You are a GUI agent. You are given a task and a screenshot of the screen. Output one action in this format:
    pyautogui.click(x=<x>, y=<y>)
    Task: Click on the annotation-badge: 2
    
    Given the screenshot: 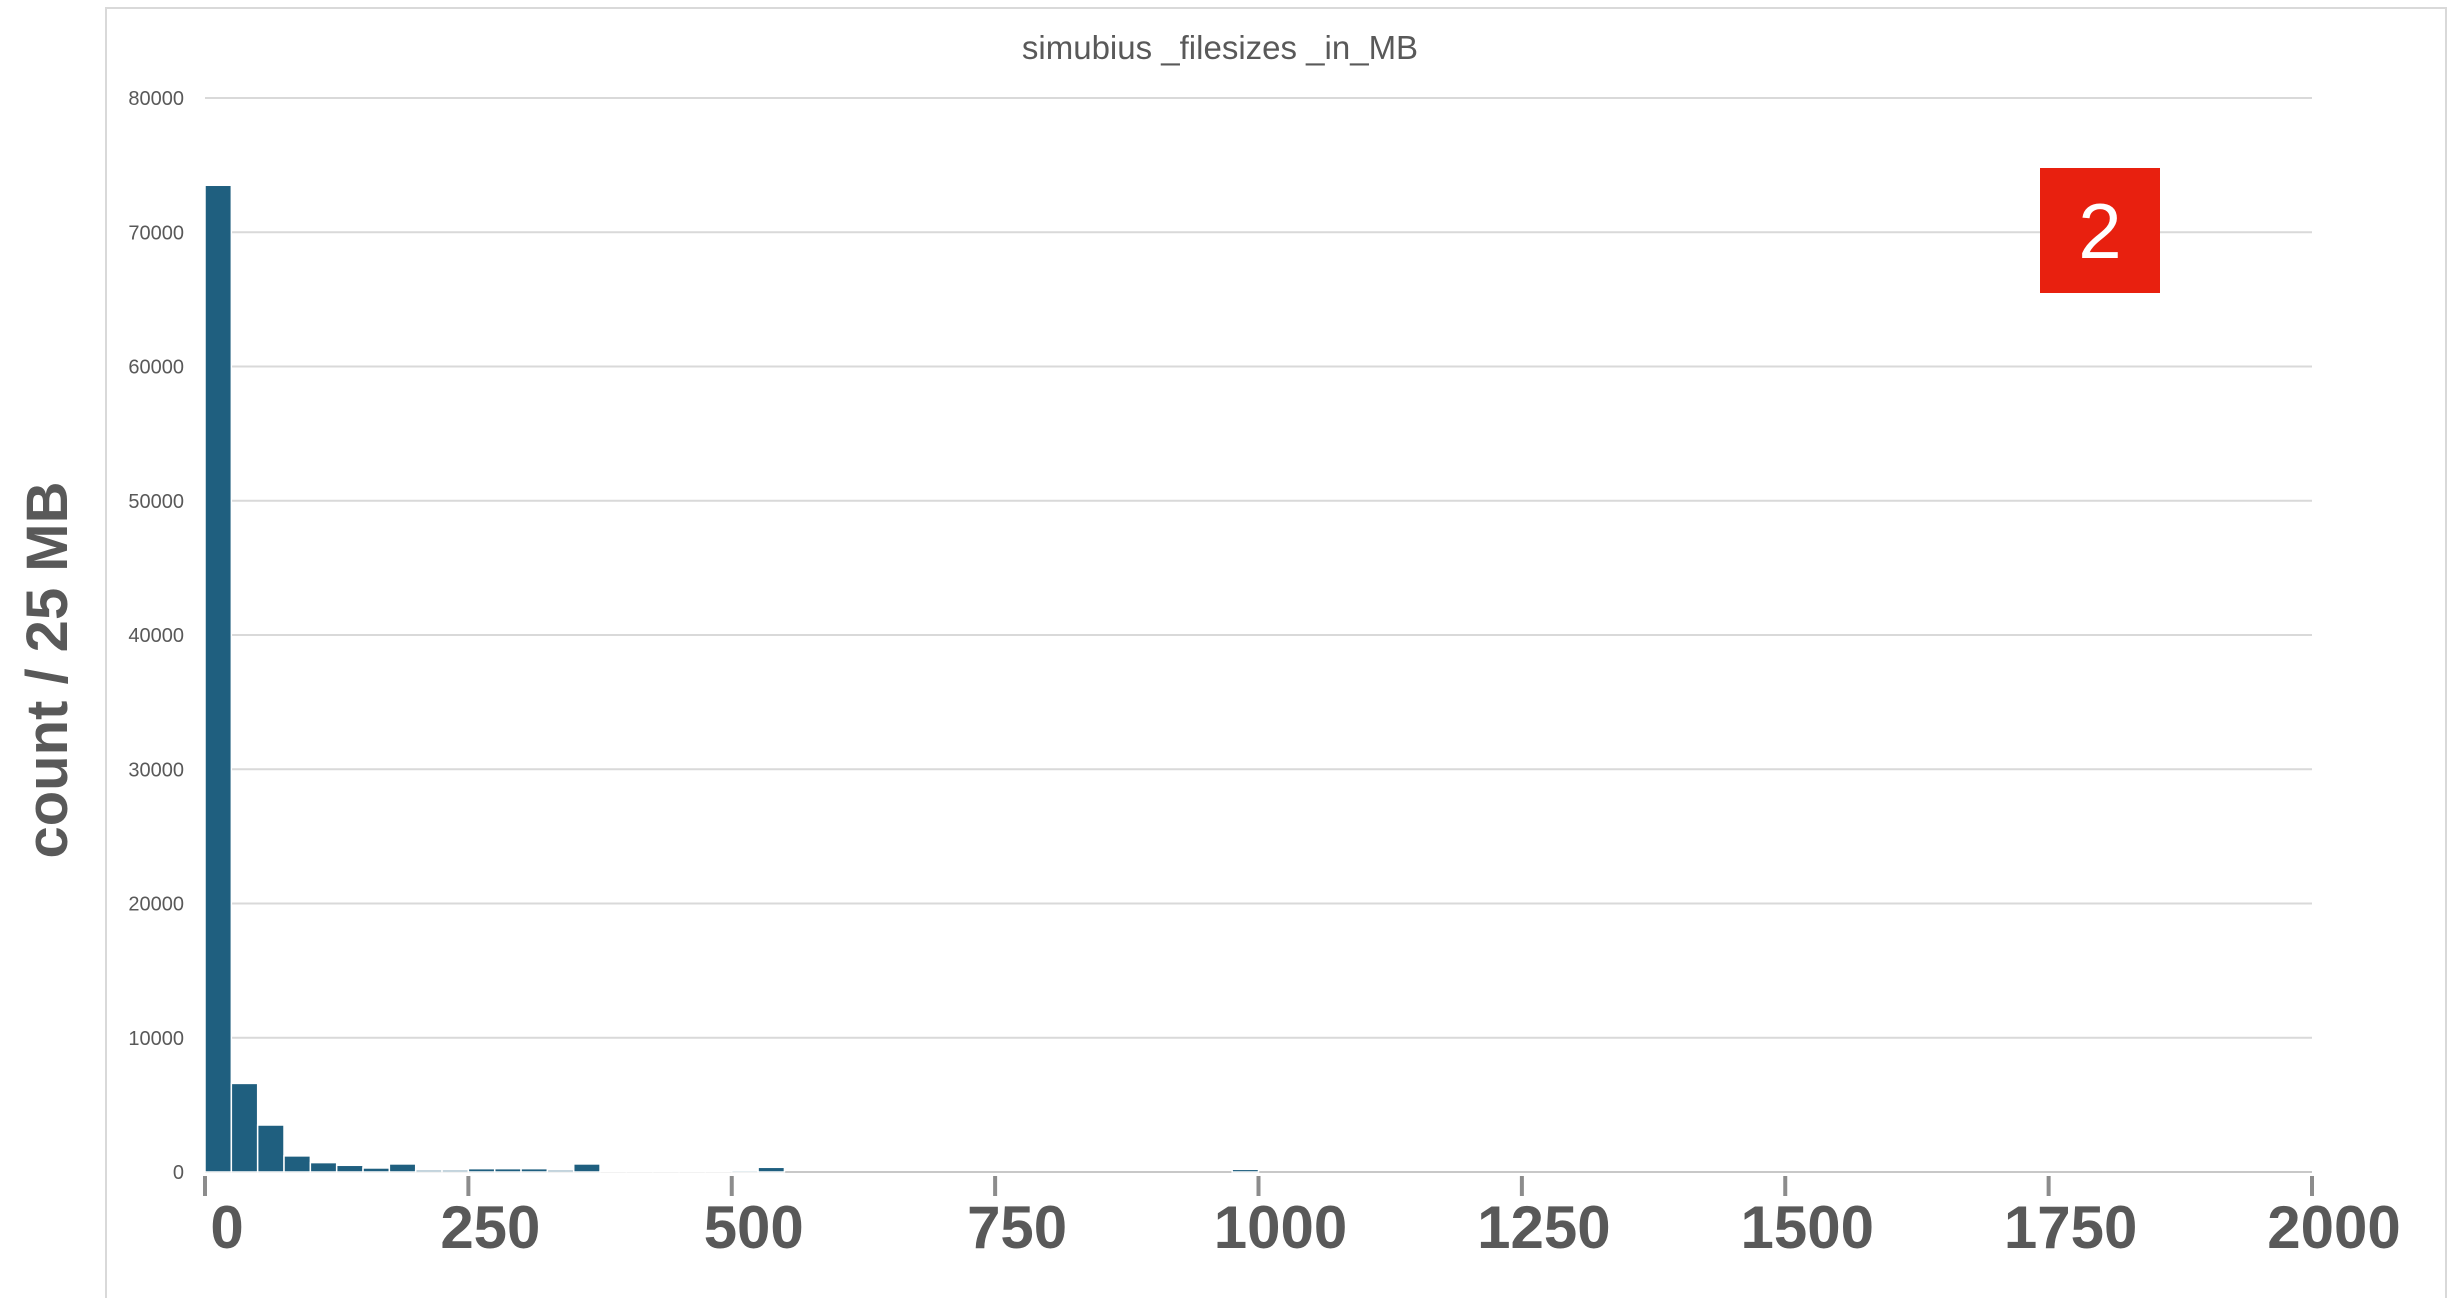 What is the action you would take?
    pyautogui.click(x=2100, y=230)
    